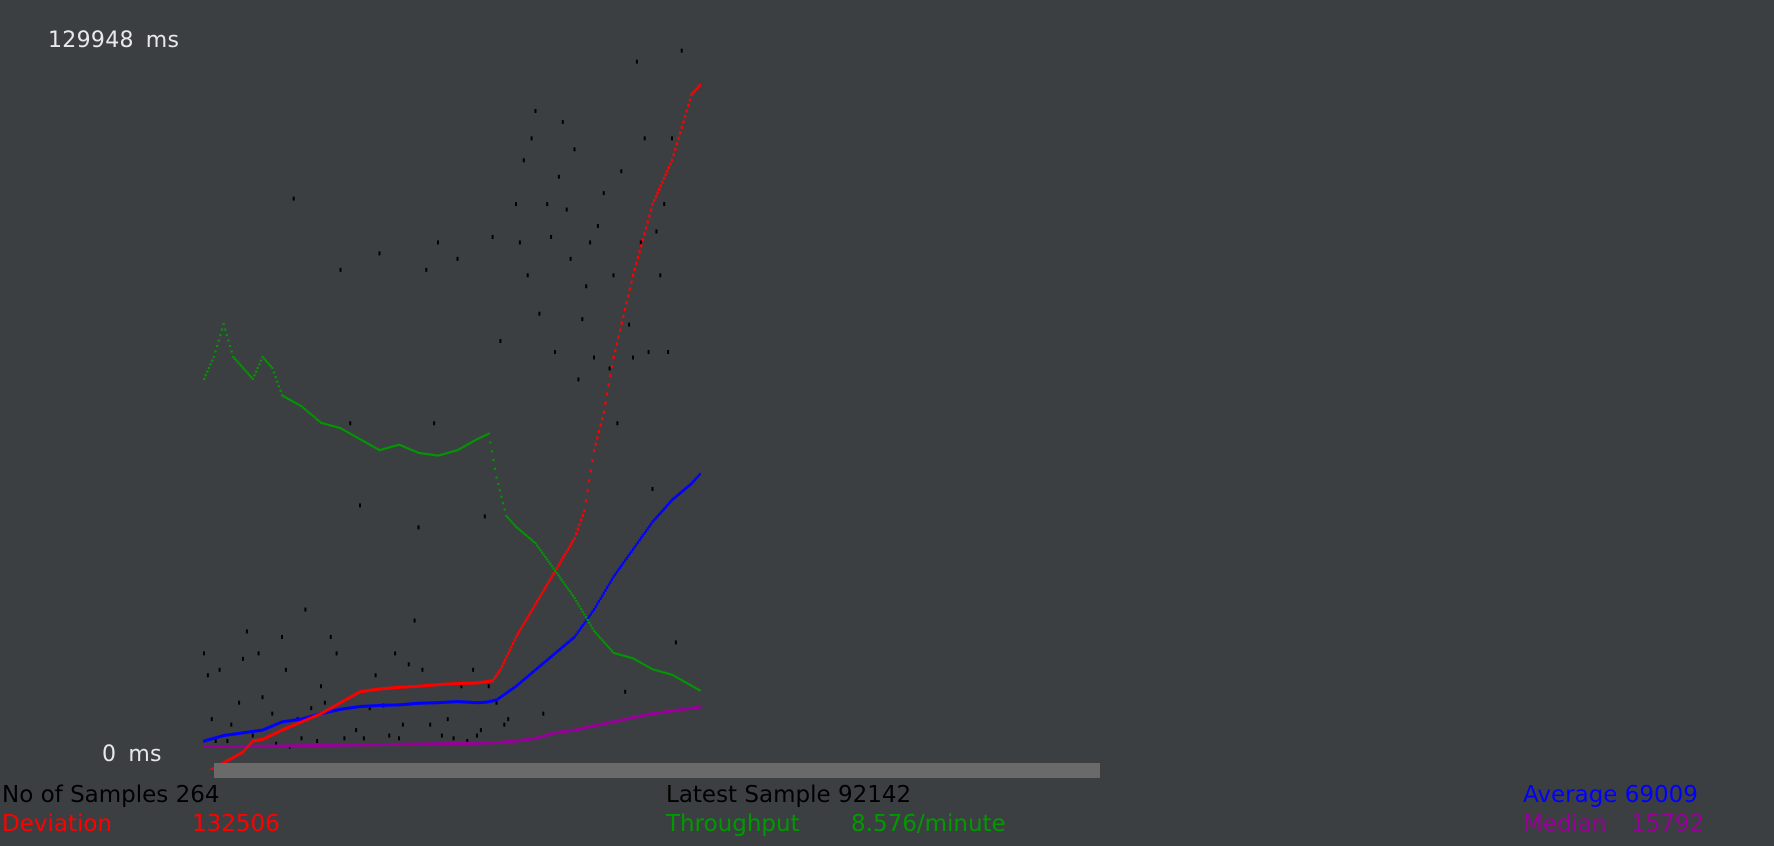  What do you see at coordinates (788, 795) in the screenshot?
I see `latest-sample-stat: Latest Sample 92142` at bounding box center [788, 795].